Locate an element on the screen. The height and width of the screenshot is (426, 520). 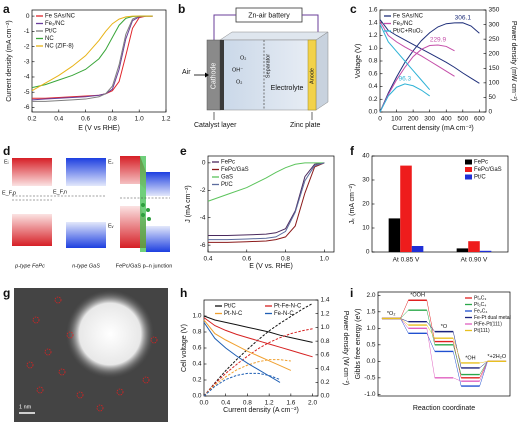
state-label: *O₂ is located at coordinates (391, 314).